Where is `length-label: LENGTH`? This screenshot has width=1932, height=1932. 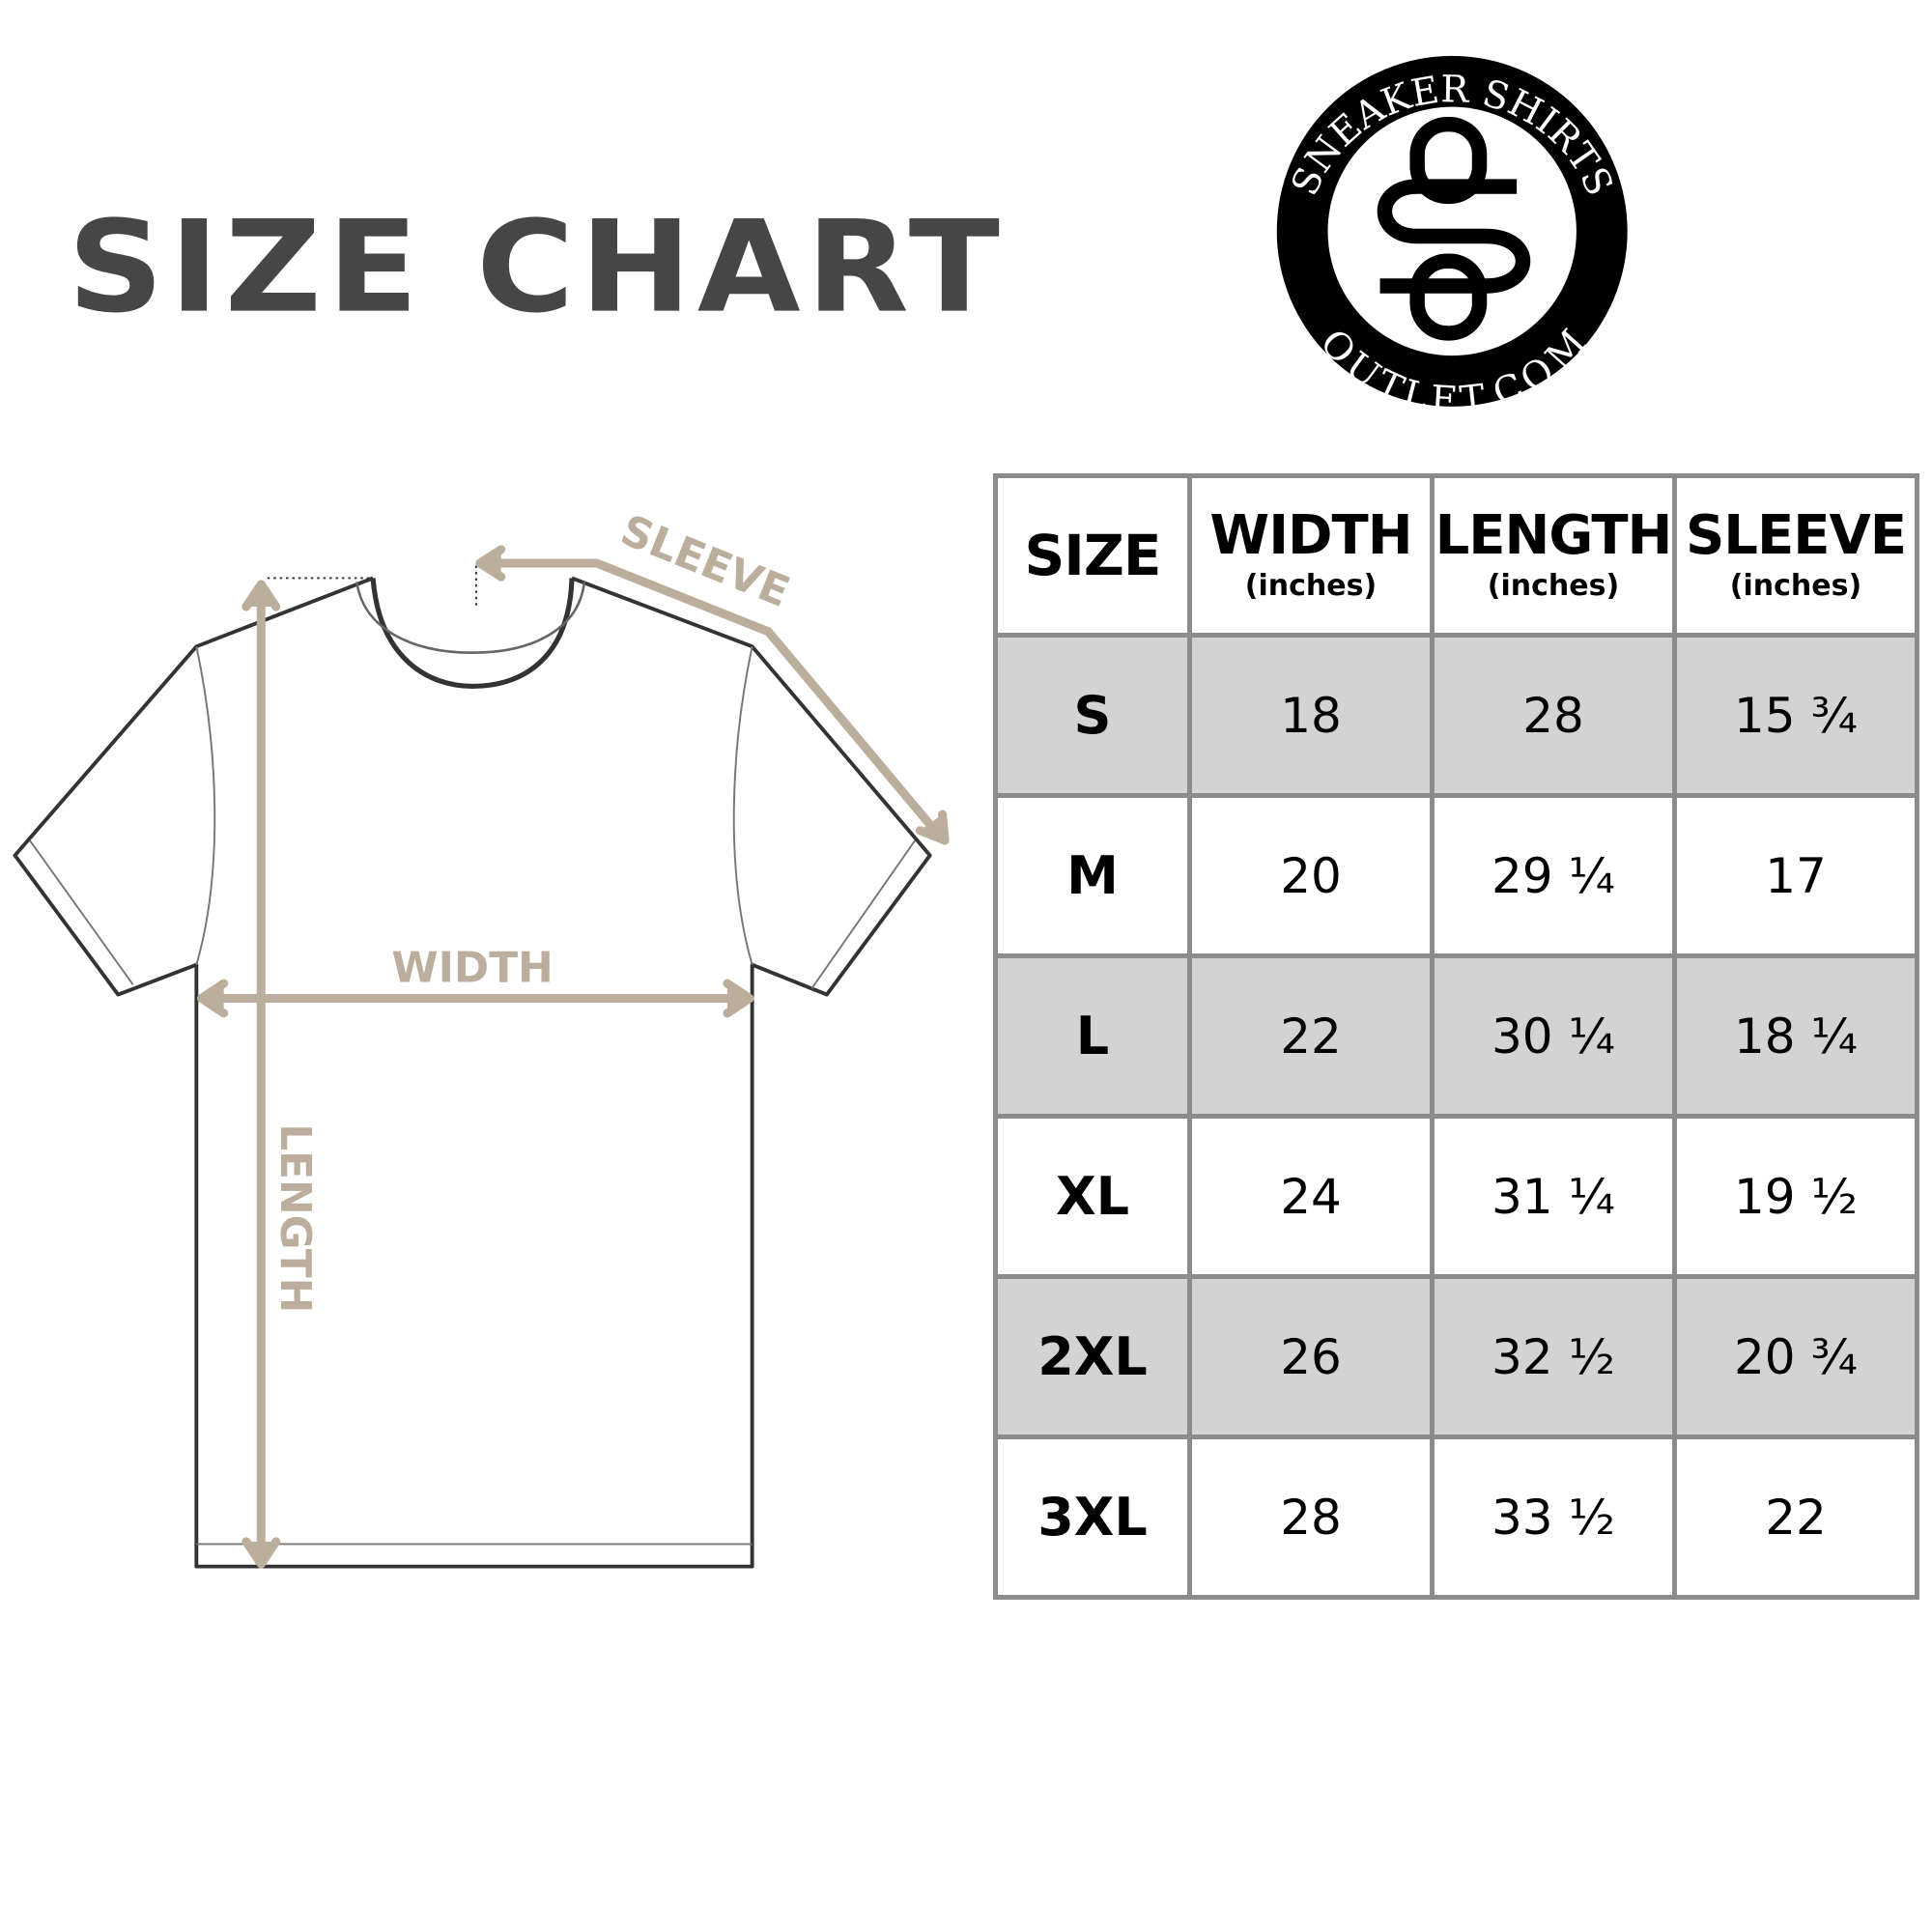 length-label: LENGTH is located at coordinates (295, 1218).